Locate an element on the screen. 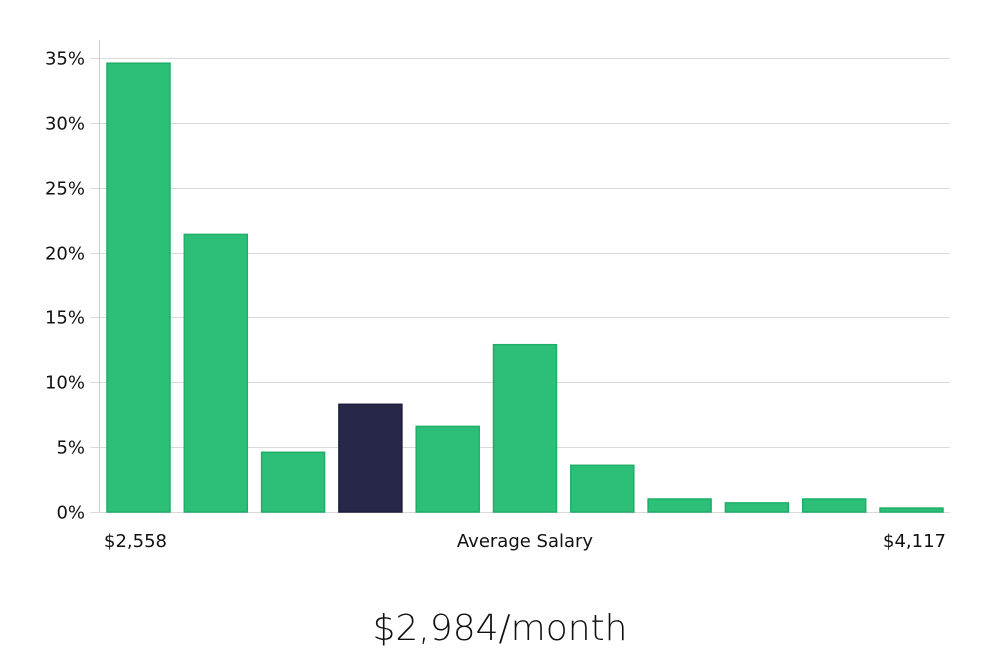  y-tick-label: 15% is located at coordinates (65, 318).